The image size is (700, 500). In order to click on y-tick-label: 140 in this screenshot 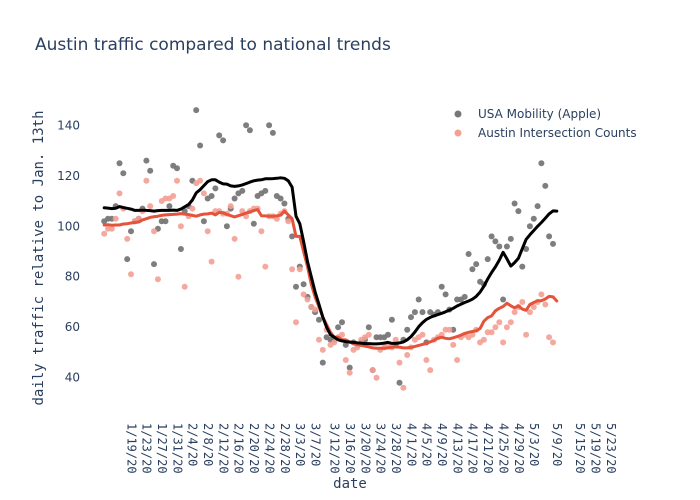, I will do `click(68, 125)`.